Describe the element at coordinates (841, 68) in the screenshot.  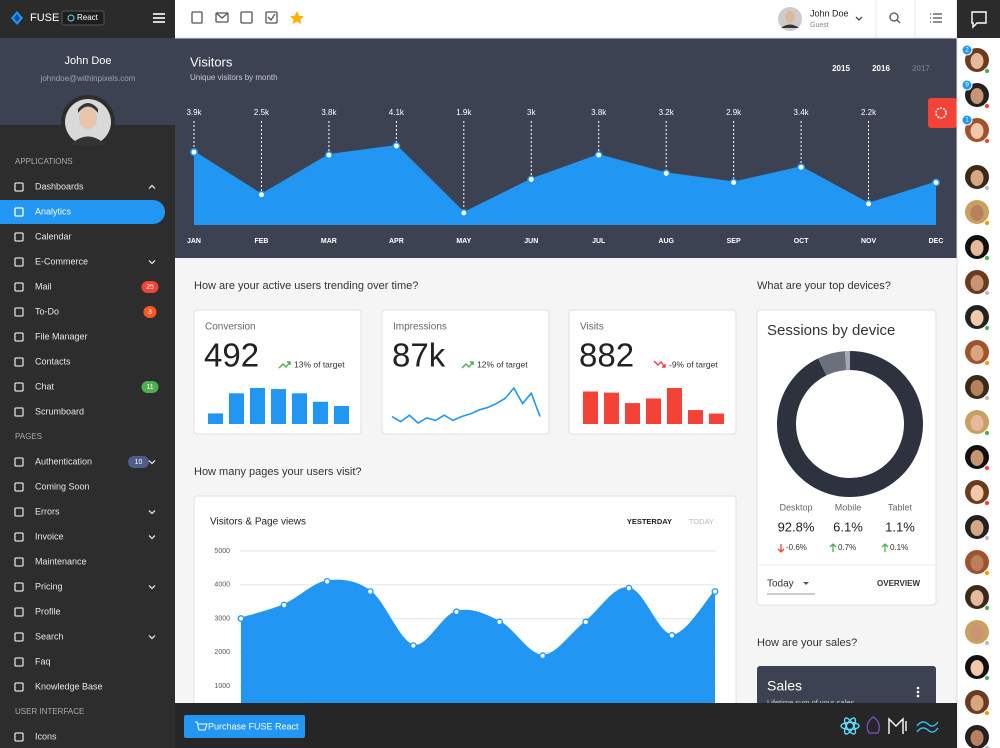
I see `year-tab: 2015` at that location.